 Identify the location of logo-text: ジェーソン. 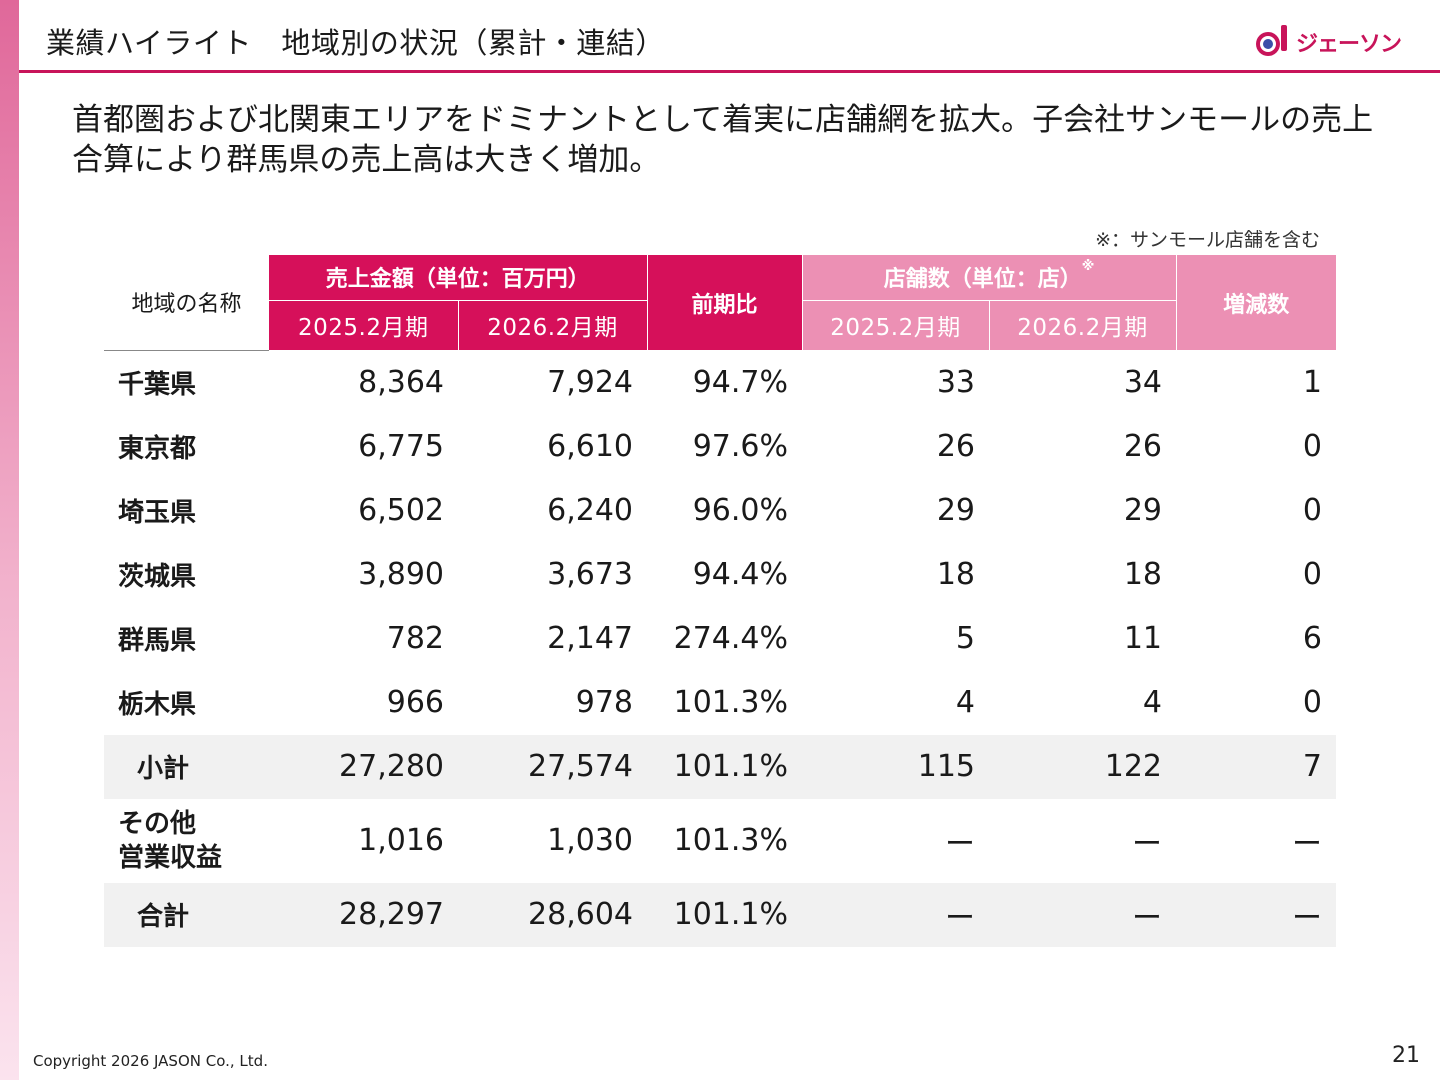
(1349, 44).